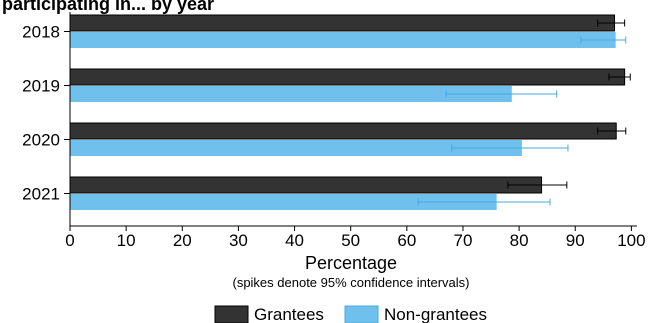 The image size is (668, 323). I want to click on x-tick-label-20: 20, so click(182, 240).